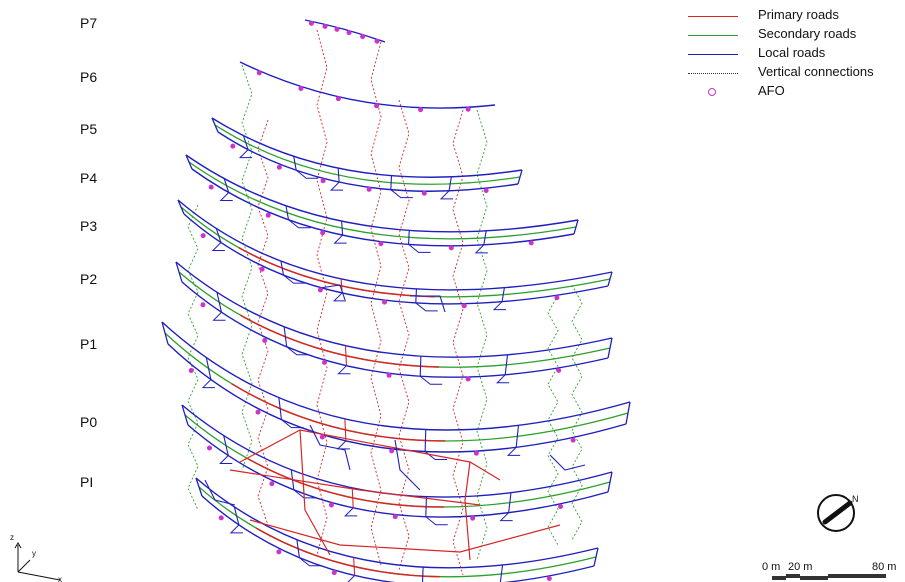 This screenshot has height=582, width=905. I want to click on level-p0-roads, so click(397, 465).